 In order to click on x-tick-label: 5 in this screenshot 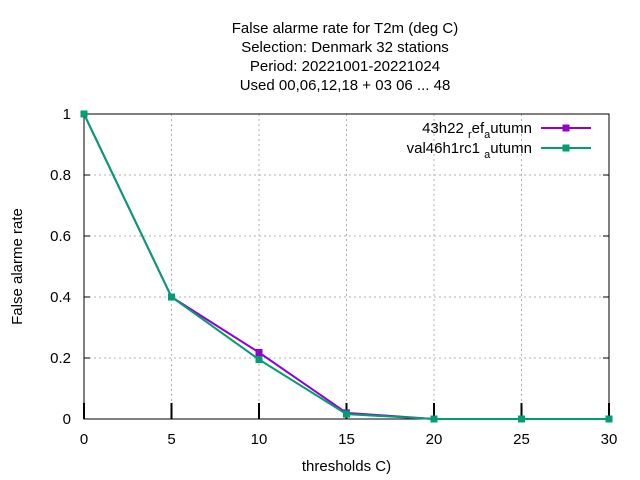, I will do `click(171, 439)`.